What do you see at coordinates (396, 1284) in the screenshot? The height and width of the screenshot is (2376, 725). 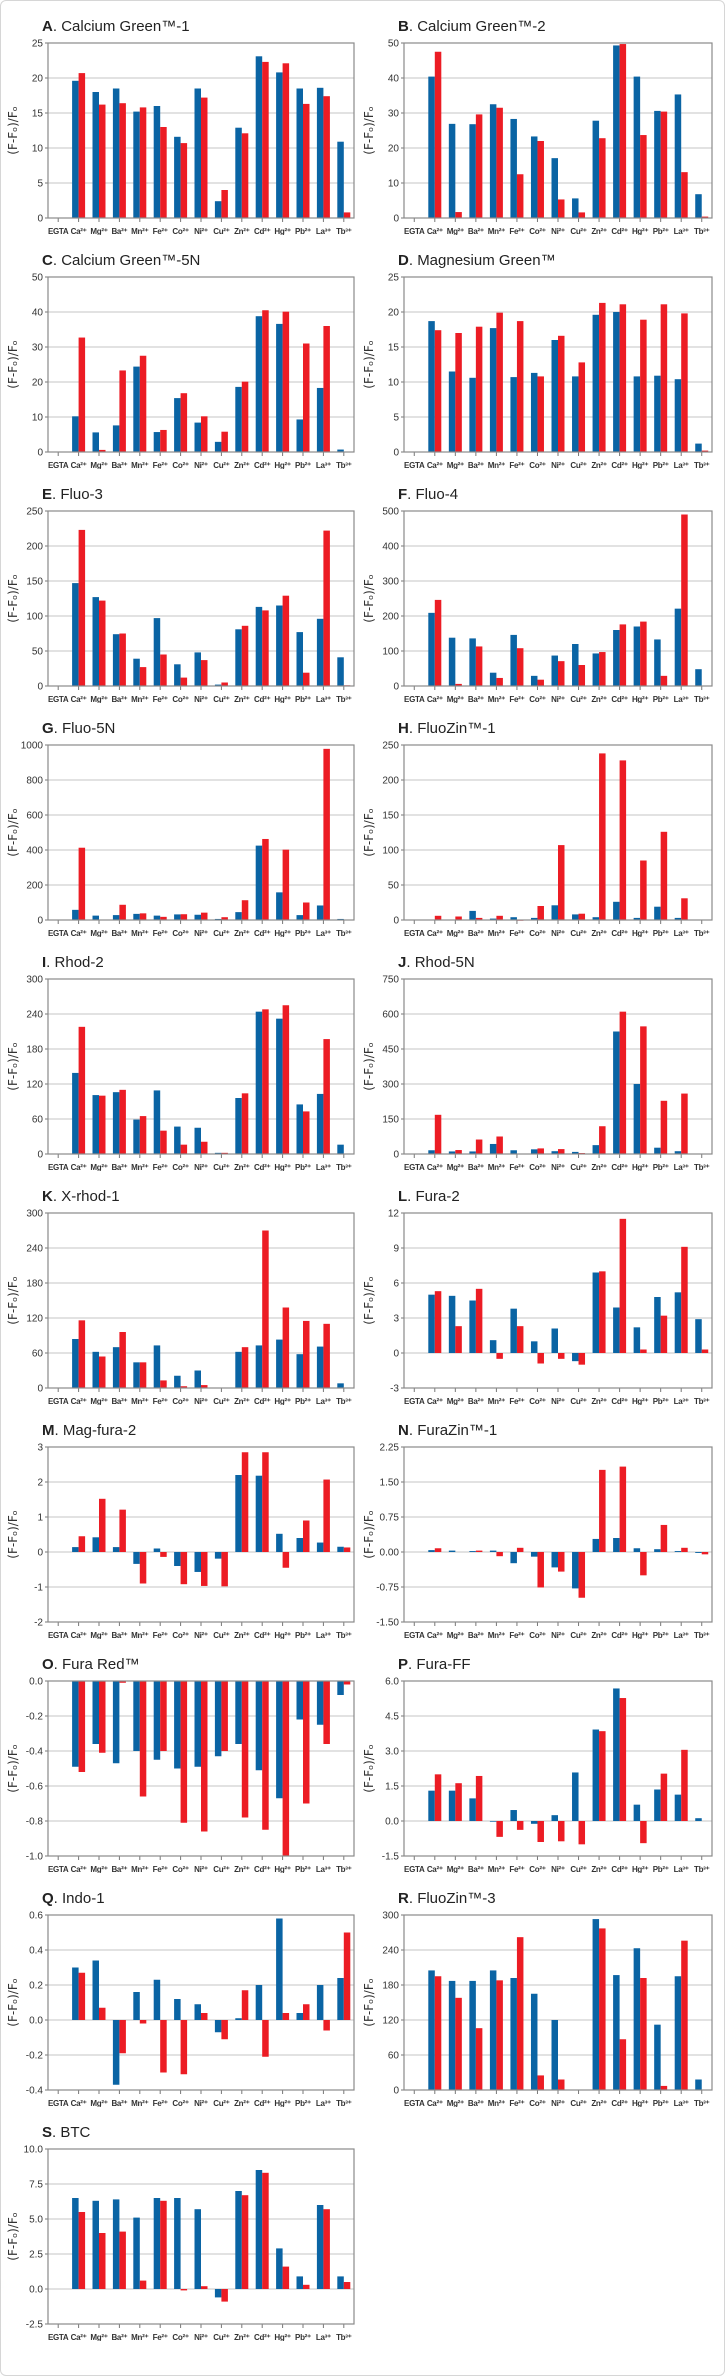 I see `y-tick-label: 6` at bounding box center [396, 1284].